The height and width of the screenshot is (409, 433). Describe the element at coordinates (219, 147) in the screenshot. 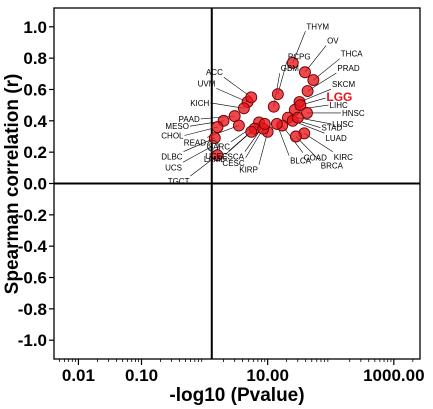

I see `data-point-label: SARC` at that location.